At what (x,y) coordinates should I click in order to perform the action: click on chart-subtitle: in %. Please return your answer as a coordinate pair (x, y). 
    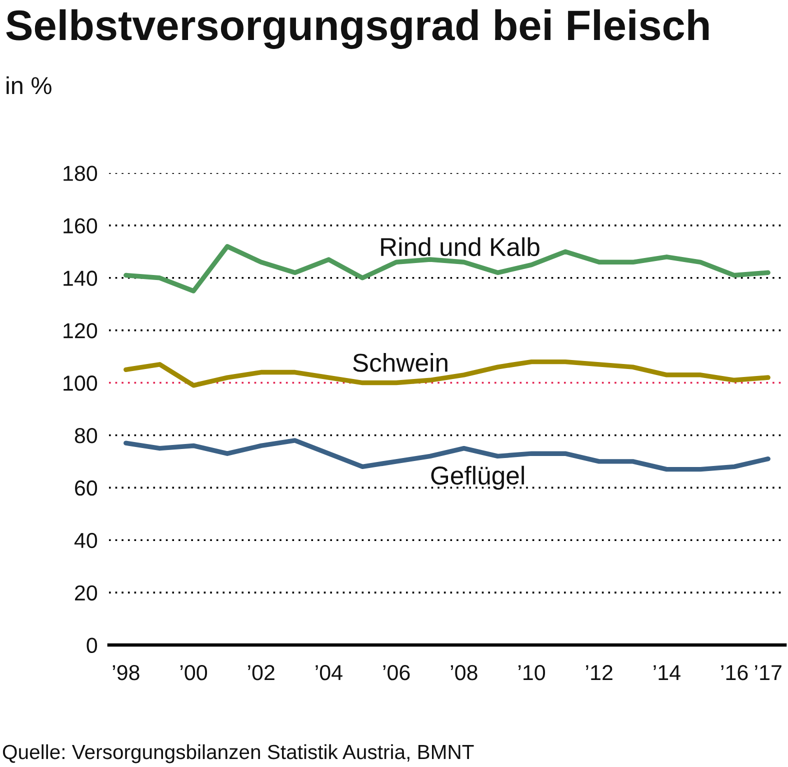
    Looking at the image, I should click on (29, 85).